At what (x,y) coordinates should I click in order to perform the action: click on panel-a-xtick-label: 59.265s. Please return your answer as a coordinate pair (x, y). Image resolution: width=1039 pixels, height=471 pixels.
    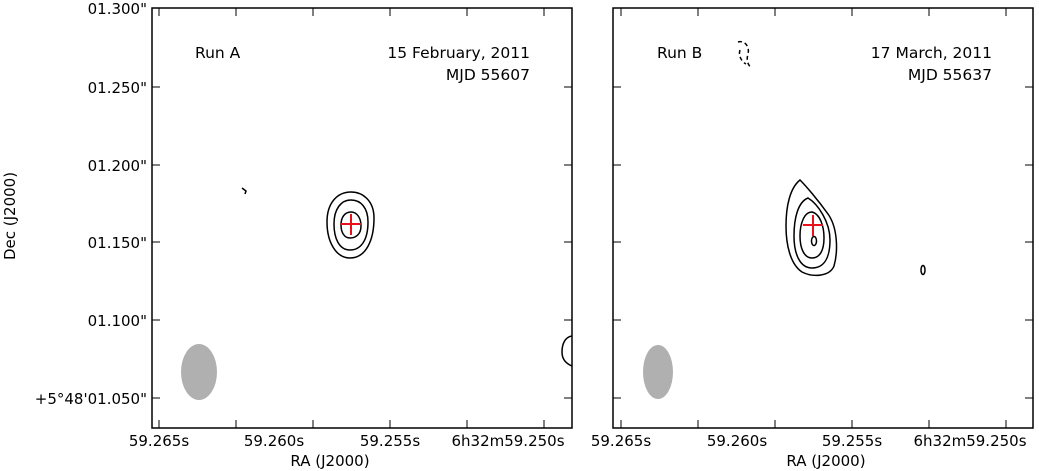
    Looking at the image, I should click on (159, 441).